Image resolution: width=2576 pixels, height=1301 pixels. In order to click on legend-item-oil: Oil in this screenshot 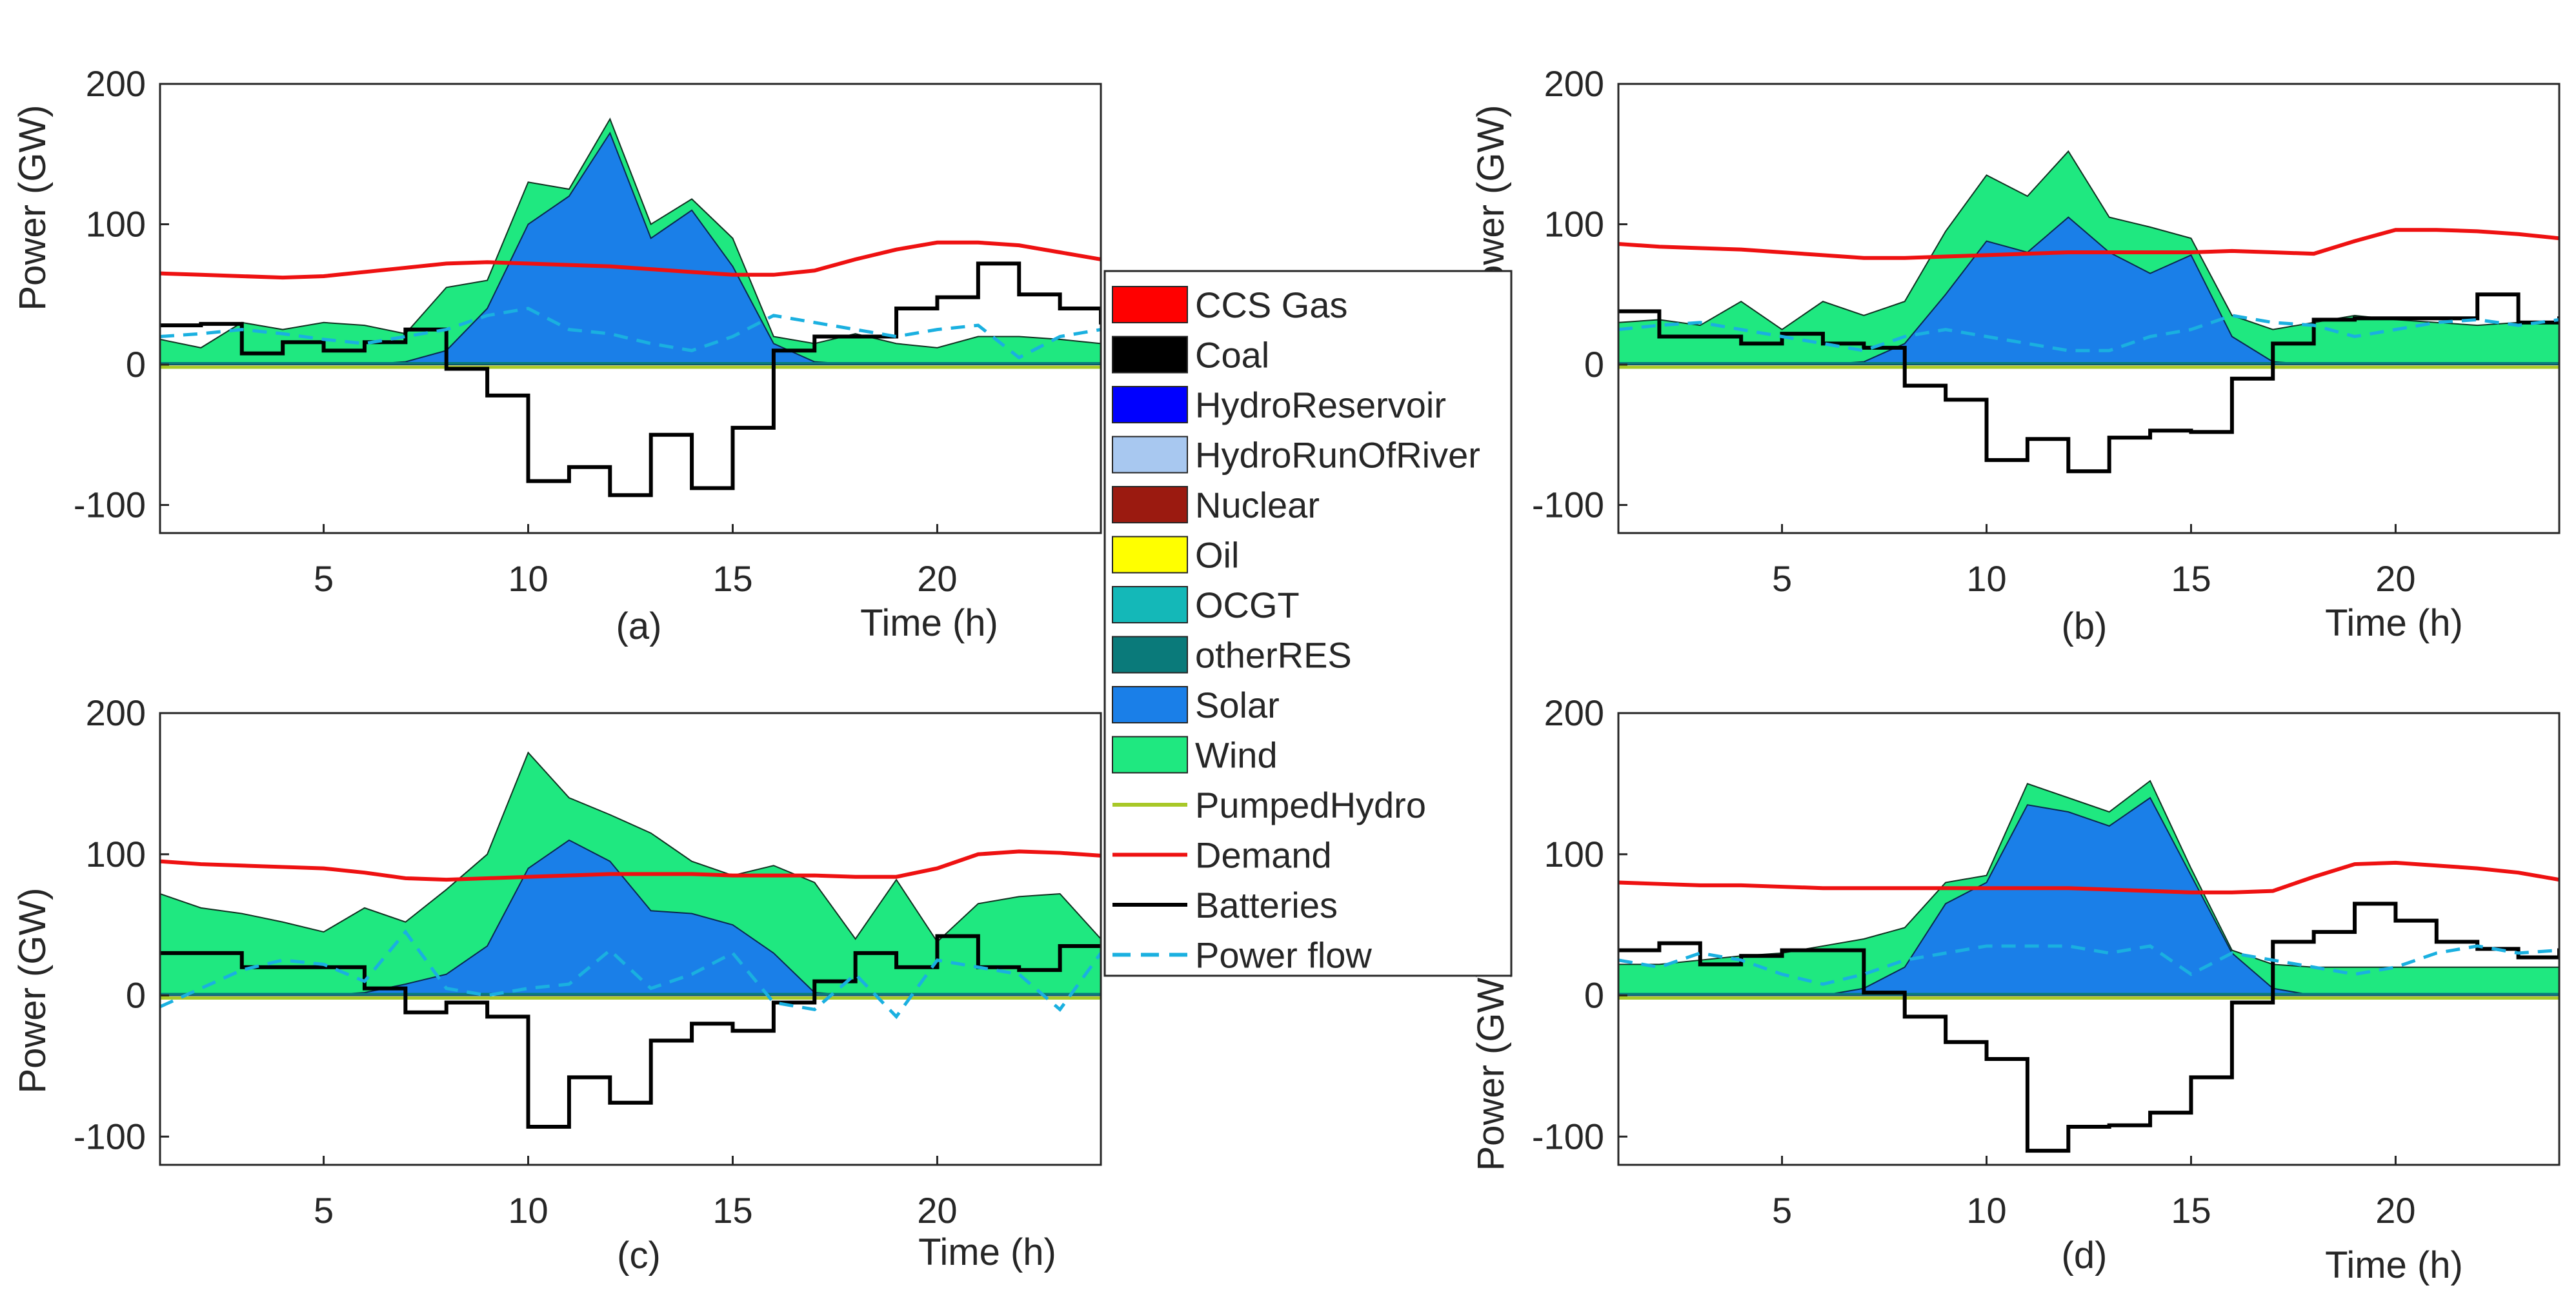, I will do `click(1175, 556)`.